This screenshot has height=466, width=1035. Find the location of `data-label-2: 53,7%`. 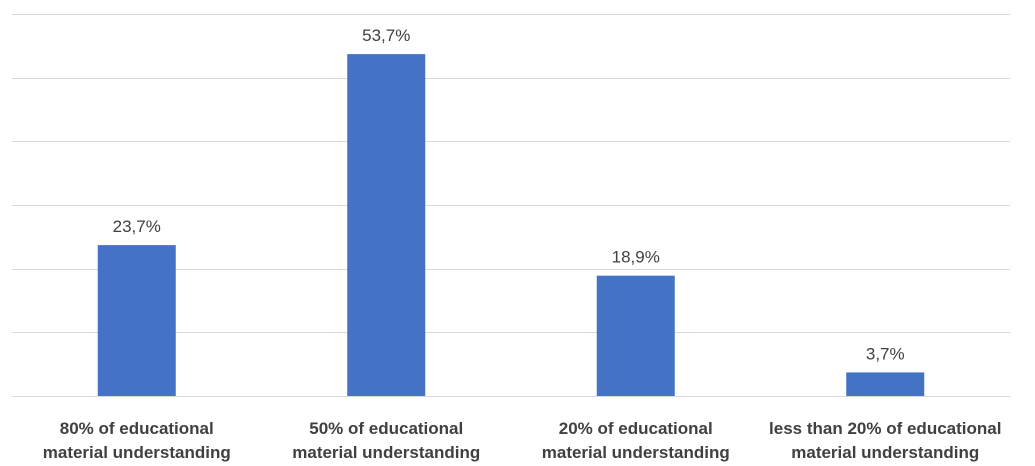

data-label-2: 53,7% is located at coordinates (386, 35).